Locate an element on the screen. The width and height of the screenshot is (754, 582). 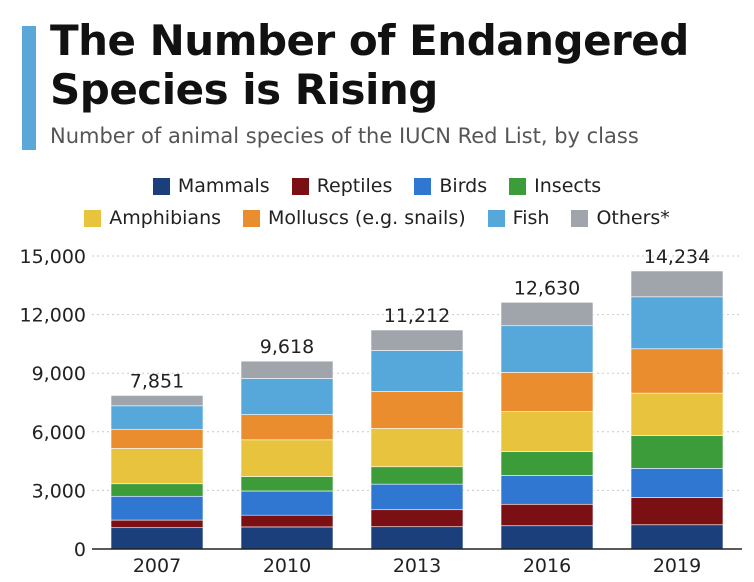
legend-label: Birds is located at coordinates (463, 186).